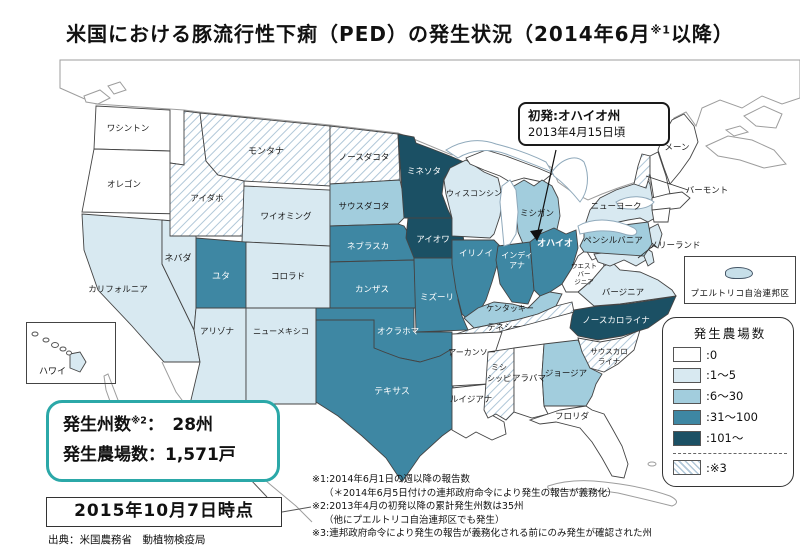 Image resolution: width=800 pixels, height=554 pixels. What do you see at coordinates (716, 467) in the screenshot?
I see `legend-label: :※3` at bounding box center [716, 467].